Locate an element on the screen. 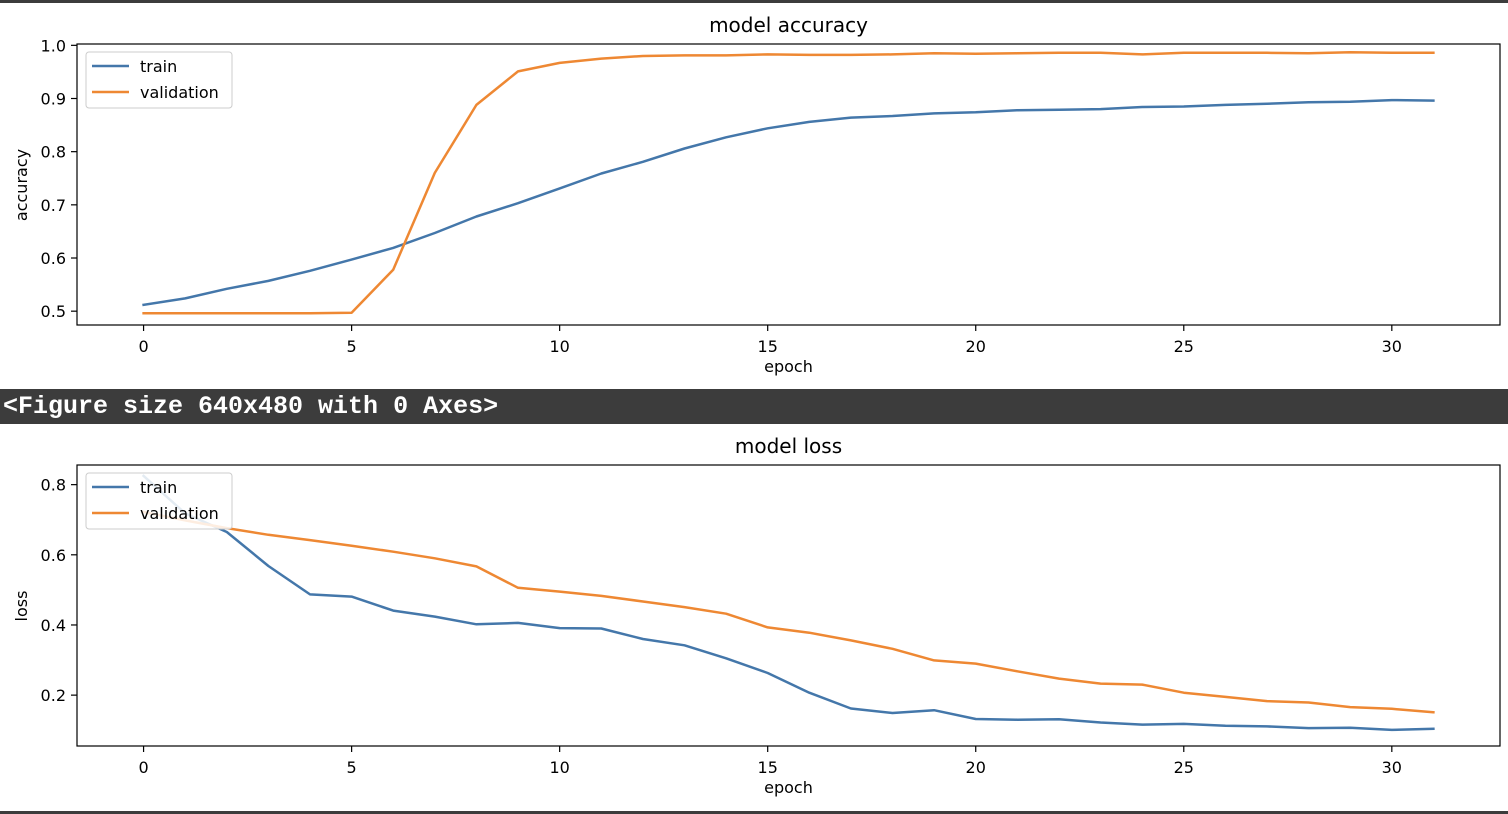  figure-size-output: <Figure size 640x480 with 0 Axes> is located at coordinates (251, 406).